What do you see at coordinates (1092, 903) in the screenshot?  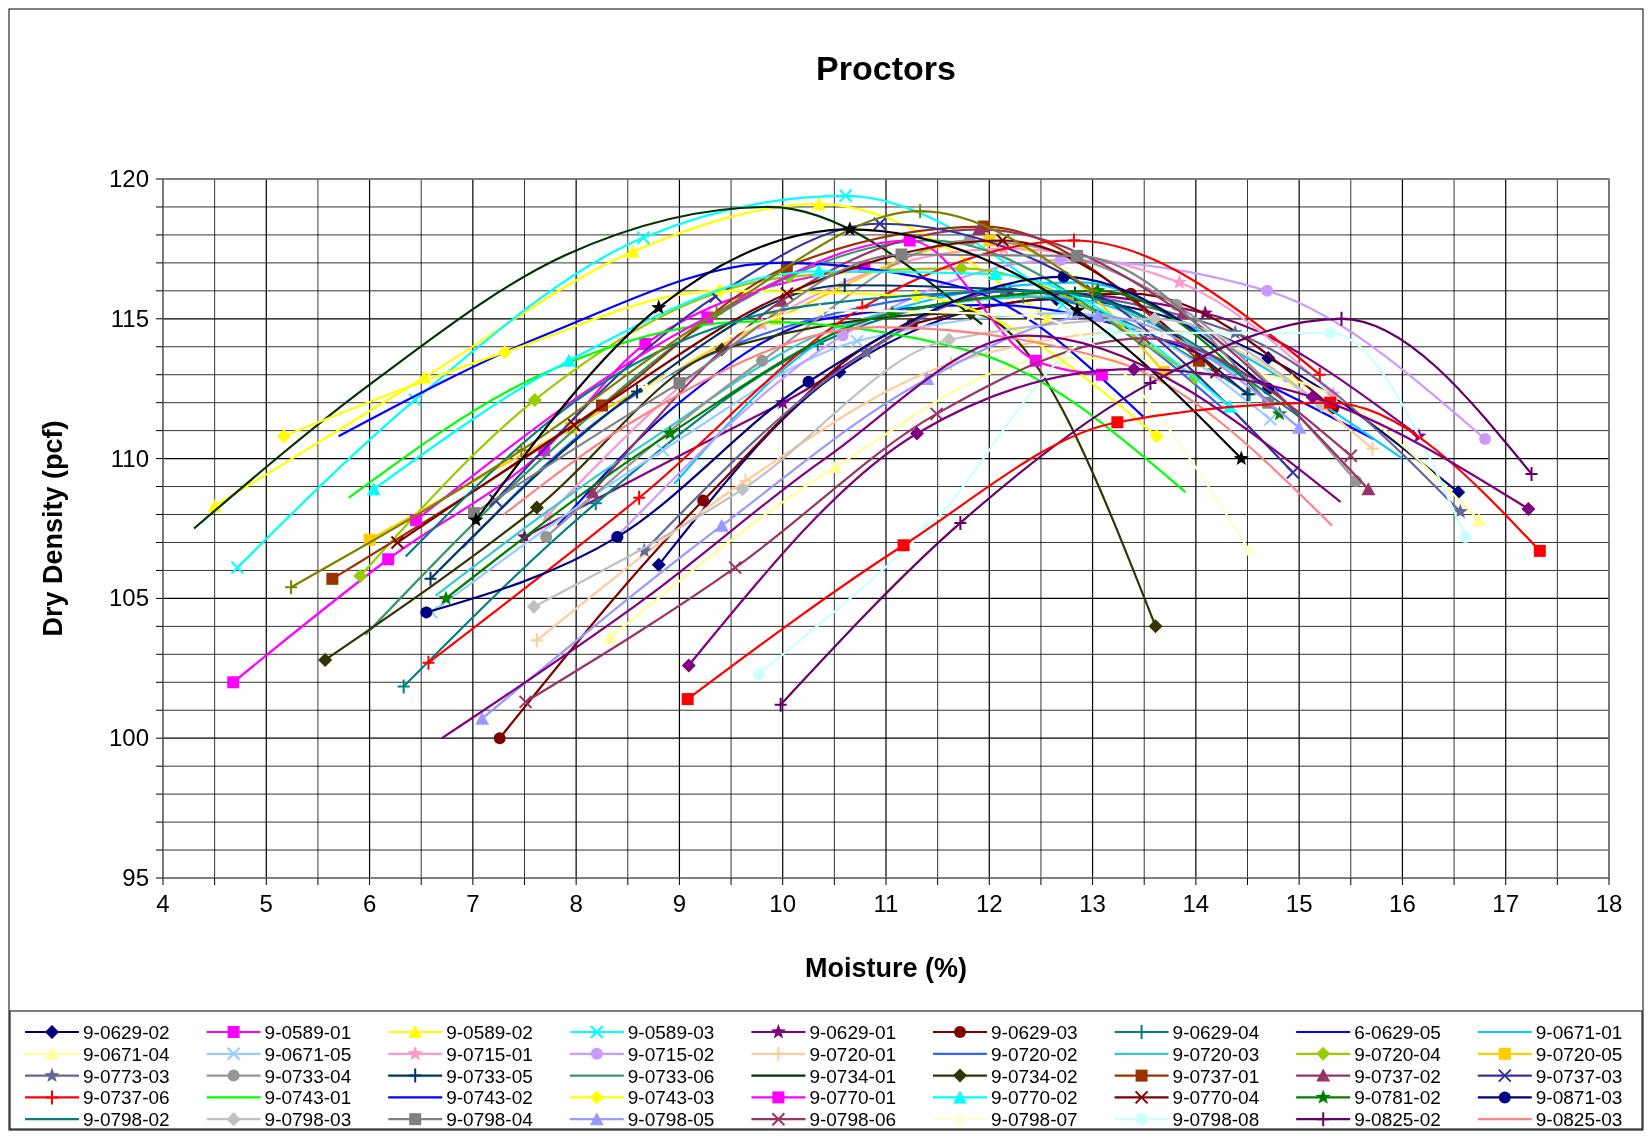 I see `x-tick-label: 13` at bounding box center [1092, 903].